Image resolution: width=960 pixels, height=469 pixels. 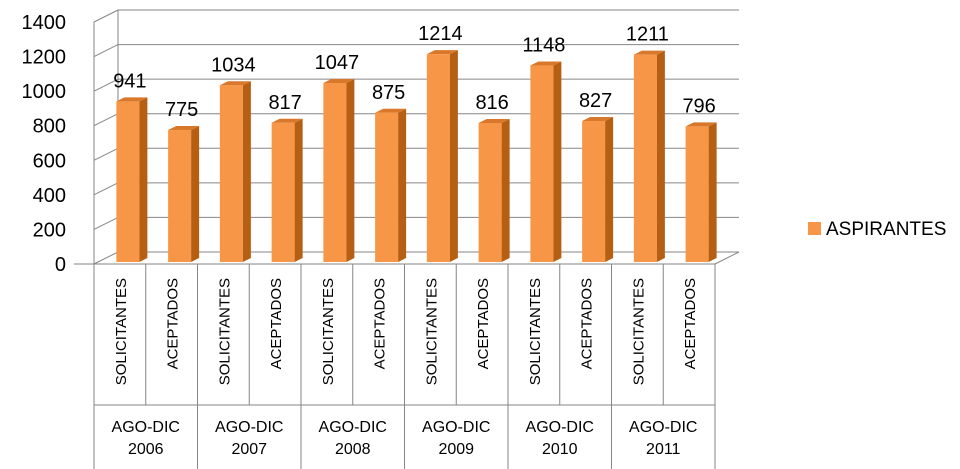 What do you see at coordinates (647, 35) in the screenshot?
I see `data-label: 1211` at bounding box center [647, 35].